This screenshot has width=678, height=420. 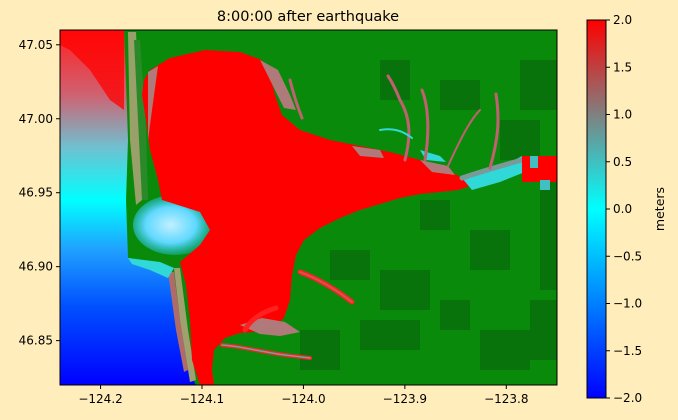 What do you see at coordinates (627, 398) in the screenshot?
I see `colorbar-tick-label: −2.0` at bounding box center [627, 398].